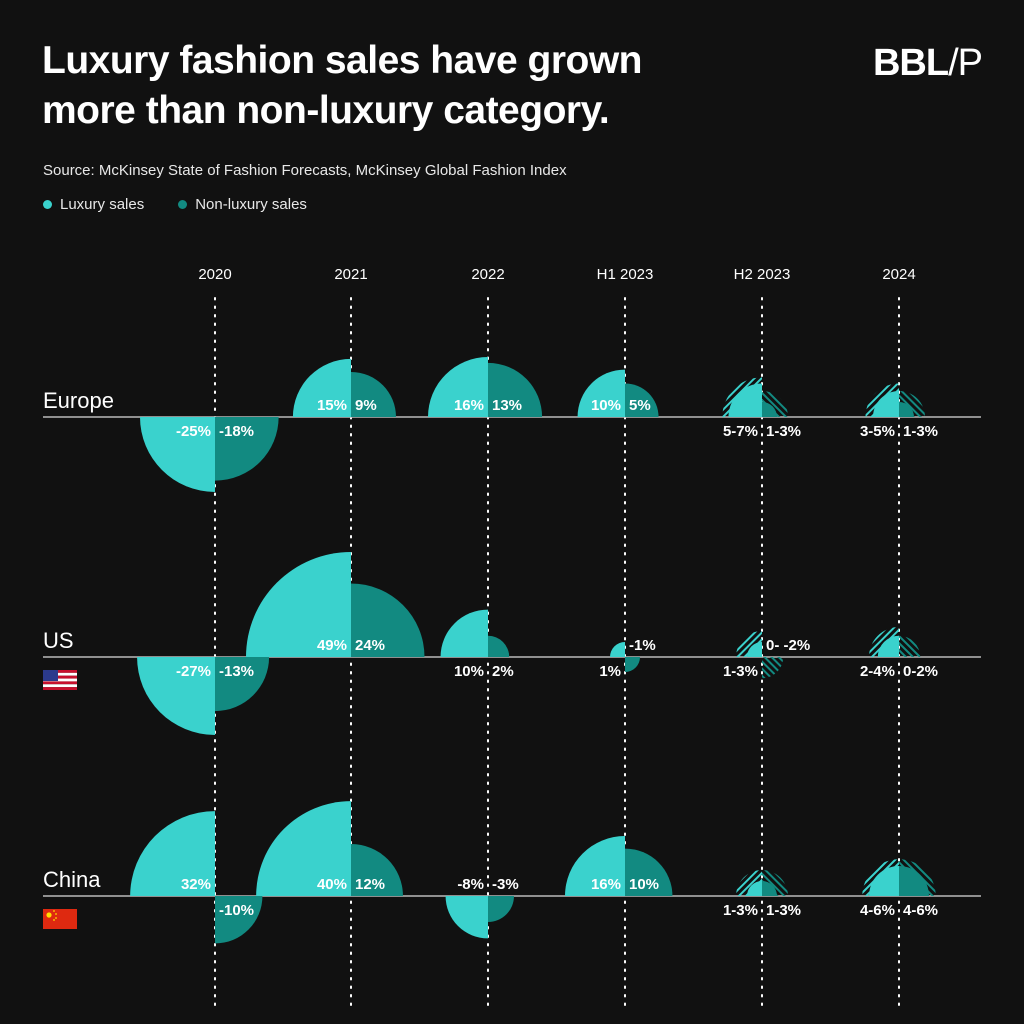 Image resolution: width=1024 pixels, height=1024 pixels. I want to click on column-header: H2 2023, so click(762, 274).